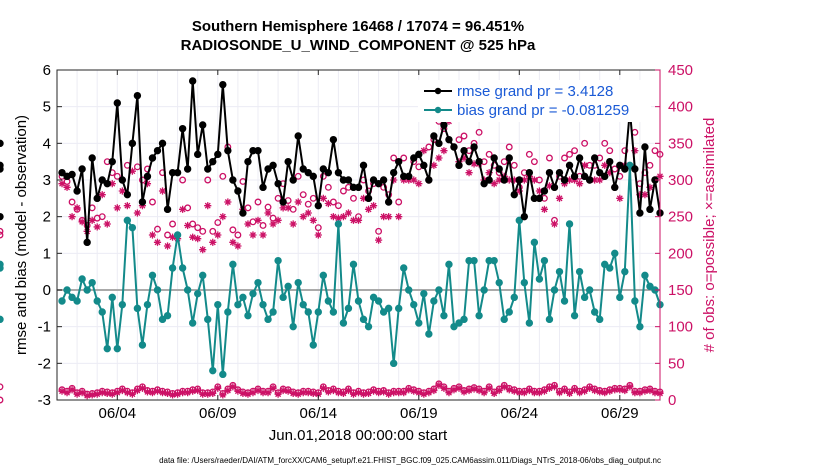  What do you see at coordinates (680, 253) in the screenshot?
I see `right-y-tick-label: 200` at bounding box center [680, 253].